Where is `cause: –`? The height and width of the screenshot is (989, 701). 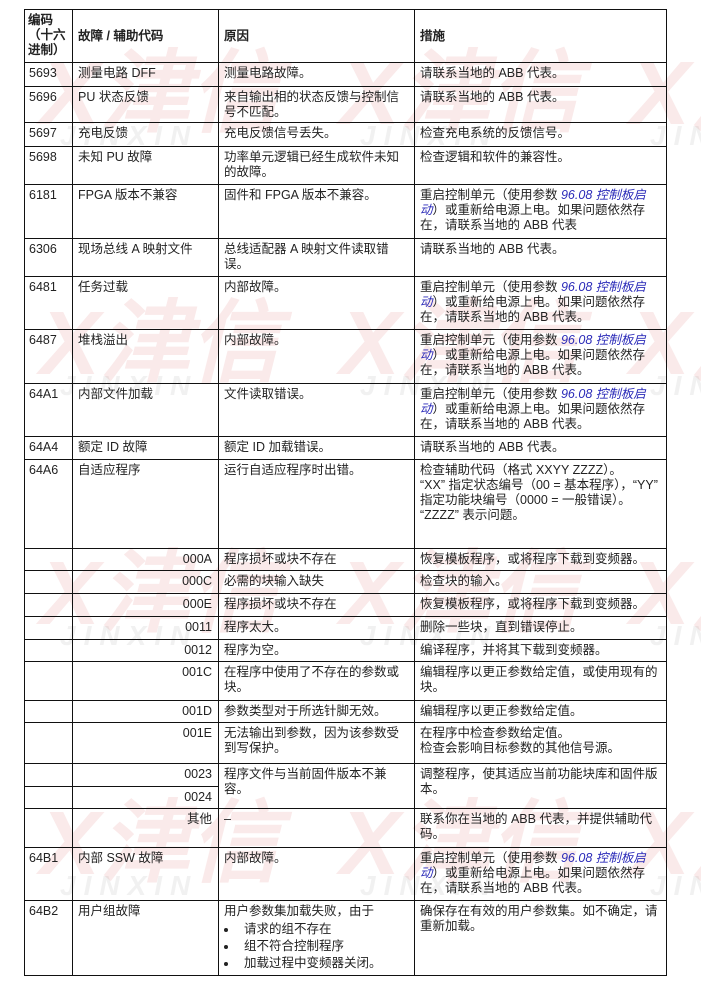 cause: – is located at coordinates (316, 828).